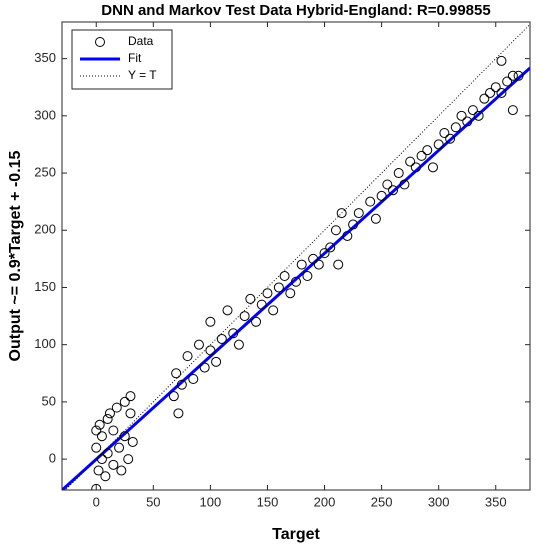 This screenshot has height=555, width=550. Describe the element at coordinates (45, 229) in the screenshot. I see `y-tick-label: 200` at that location.